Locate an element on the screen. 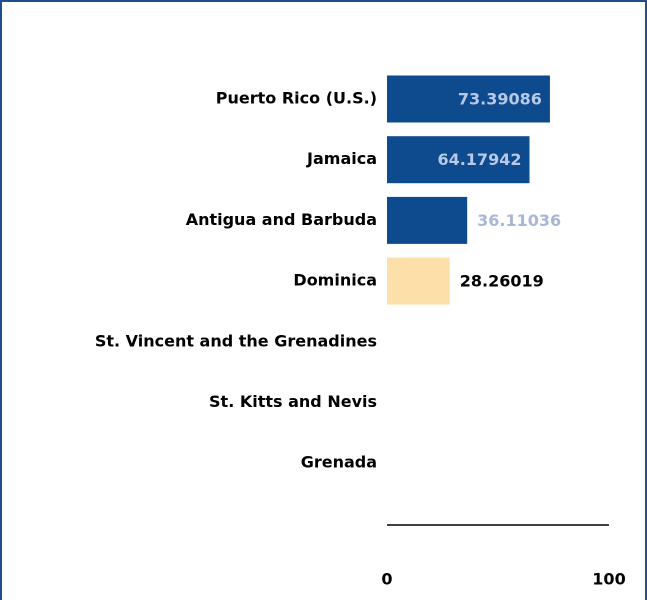 The height and width of the screenshot is (600, 647). y-tick-label: Dominica is located at coordinates (335, 280).